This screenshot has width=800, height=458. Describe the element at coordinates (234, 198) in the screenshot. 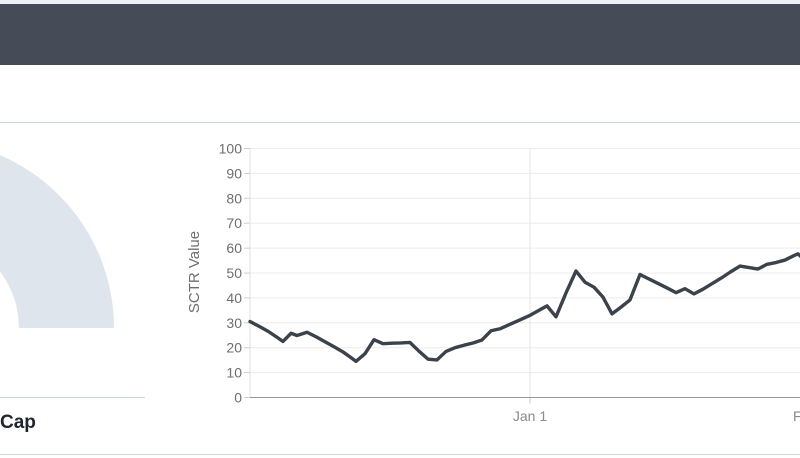

I see `y-tick-label: 80` at that location.